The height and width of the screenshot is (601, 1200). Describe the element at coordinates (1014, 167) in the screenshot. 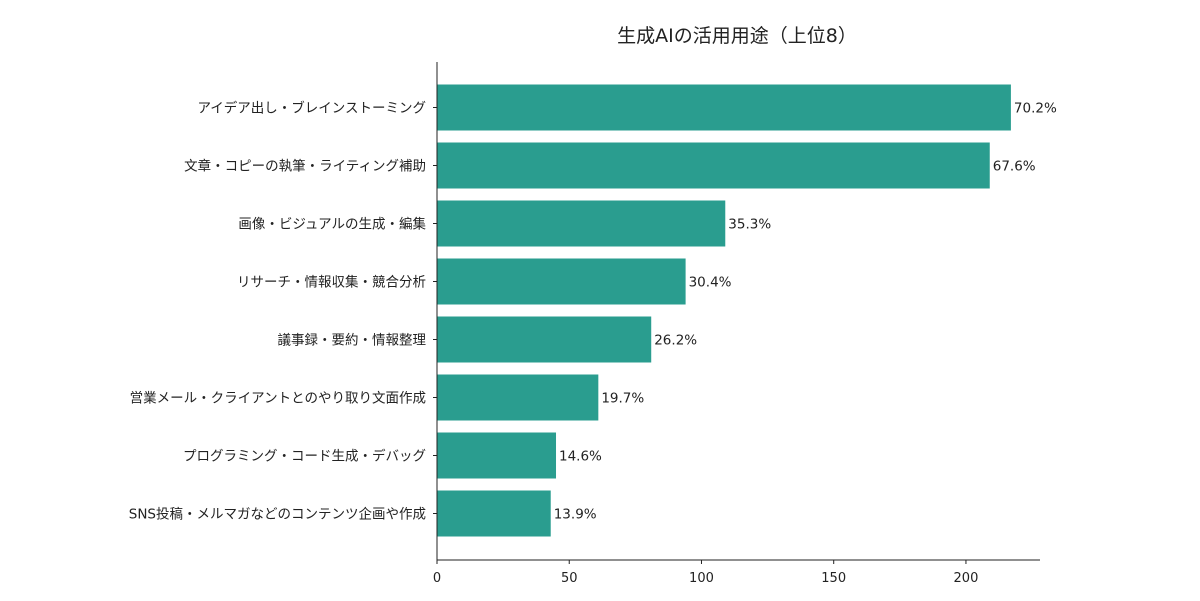

I see `value-label: 67.6%` at that location.